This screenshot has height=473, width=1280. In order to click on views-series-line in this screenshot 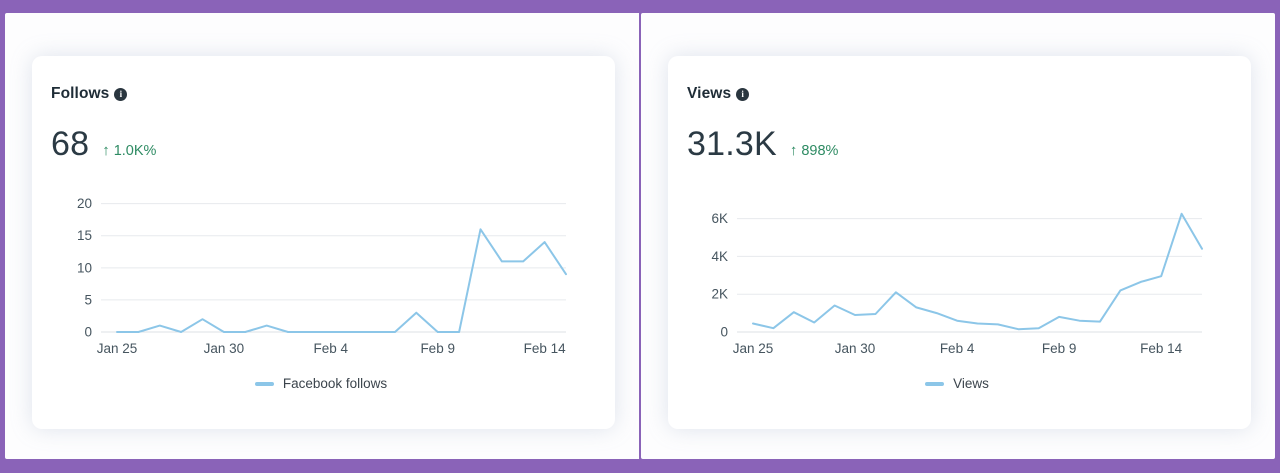, I will do `click(977, 271)`.